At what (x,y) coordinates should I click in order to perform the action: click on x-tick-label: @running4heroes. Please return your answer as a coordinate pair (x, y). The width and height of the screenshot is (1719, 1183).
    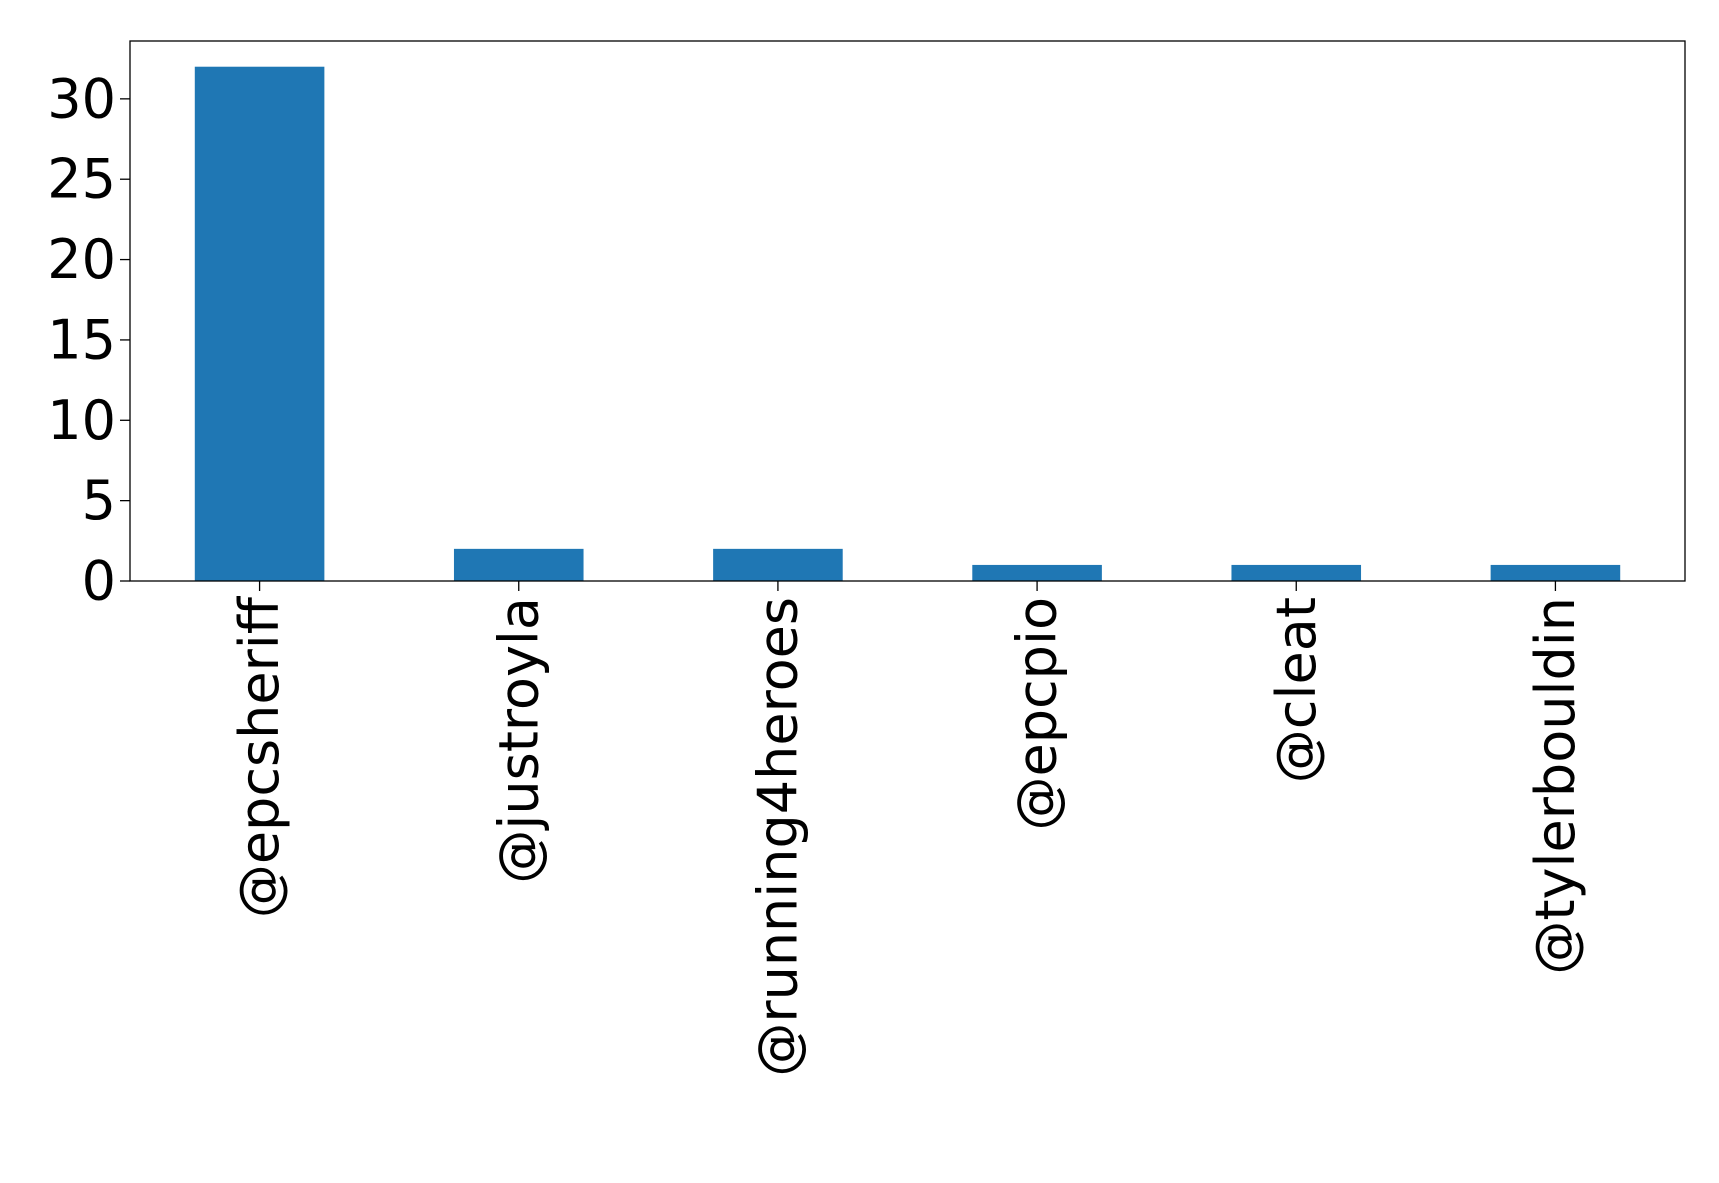
    Looking at the image, I should click on (777, 837).